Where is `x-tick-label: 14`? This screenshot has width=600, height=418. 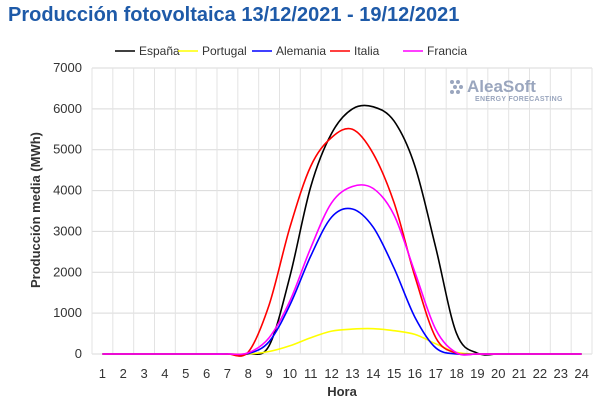
x-tick-label: 14 is located at coordinates (373, 373).